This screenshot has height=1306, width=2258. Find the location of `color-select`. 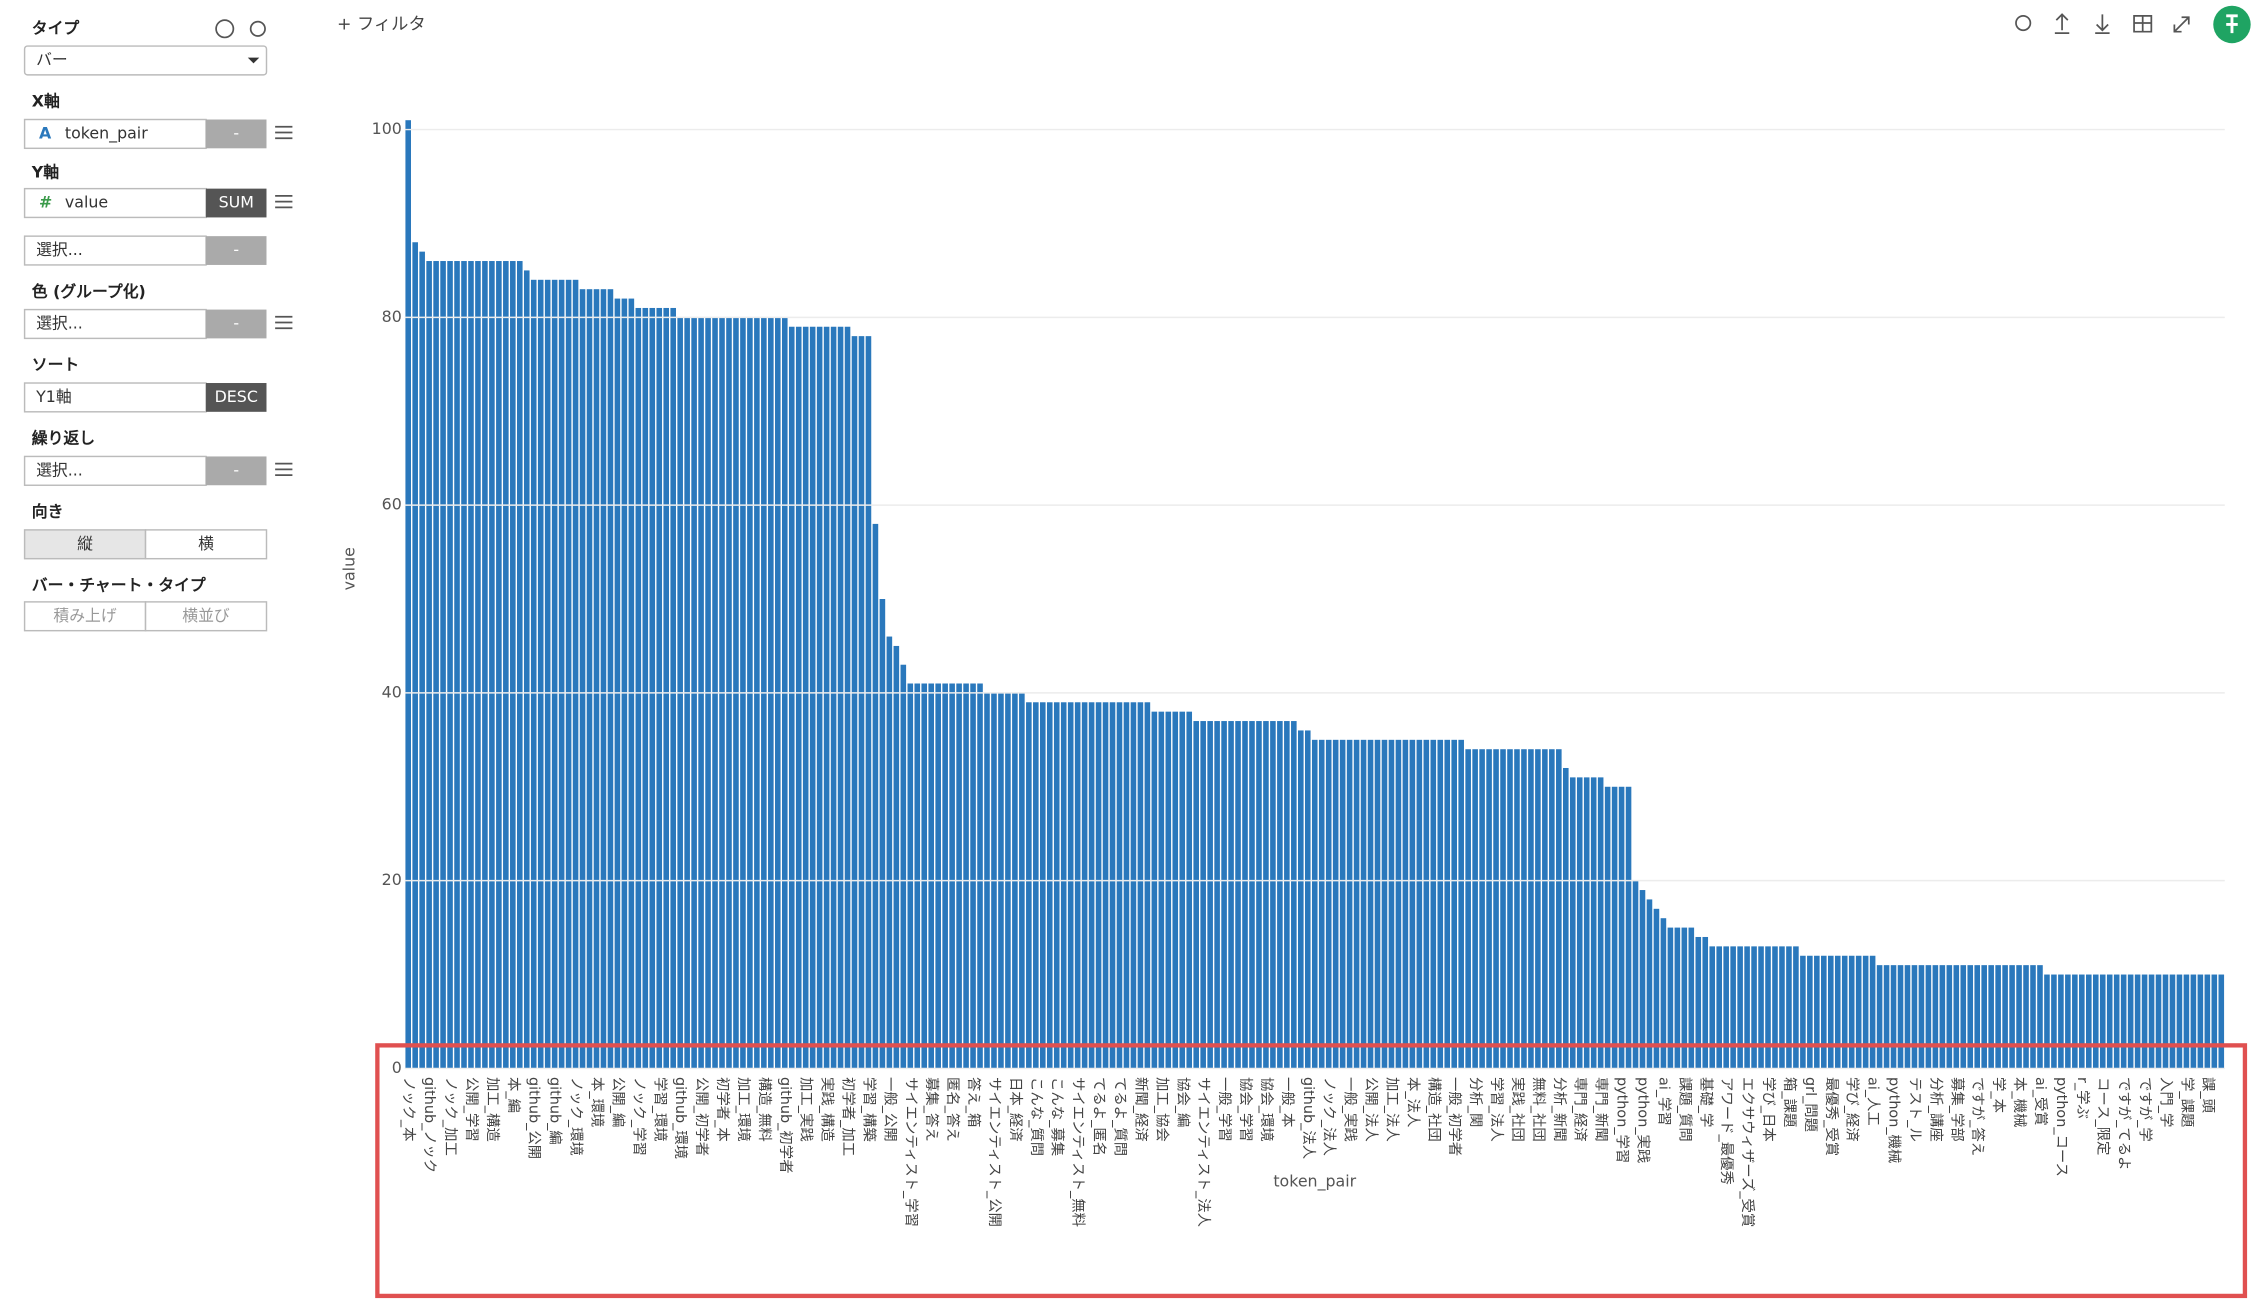

color-select is located at coordinates (115, 324).